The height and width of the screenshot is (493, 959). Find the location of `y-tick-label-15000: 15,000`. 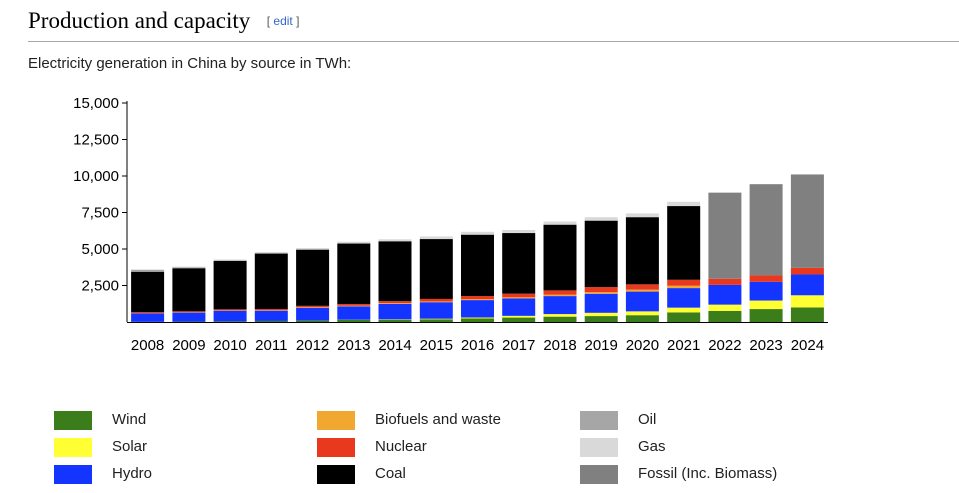

y-tick-label-15000: 15,000 is located at coordinates (96, 103).